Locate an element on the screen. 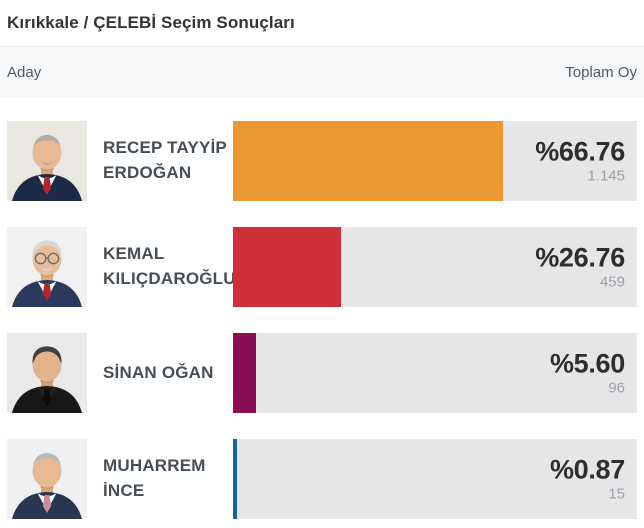  vote-count: 459 is located at coordinates (612, 282).